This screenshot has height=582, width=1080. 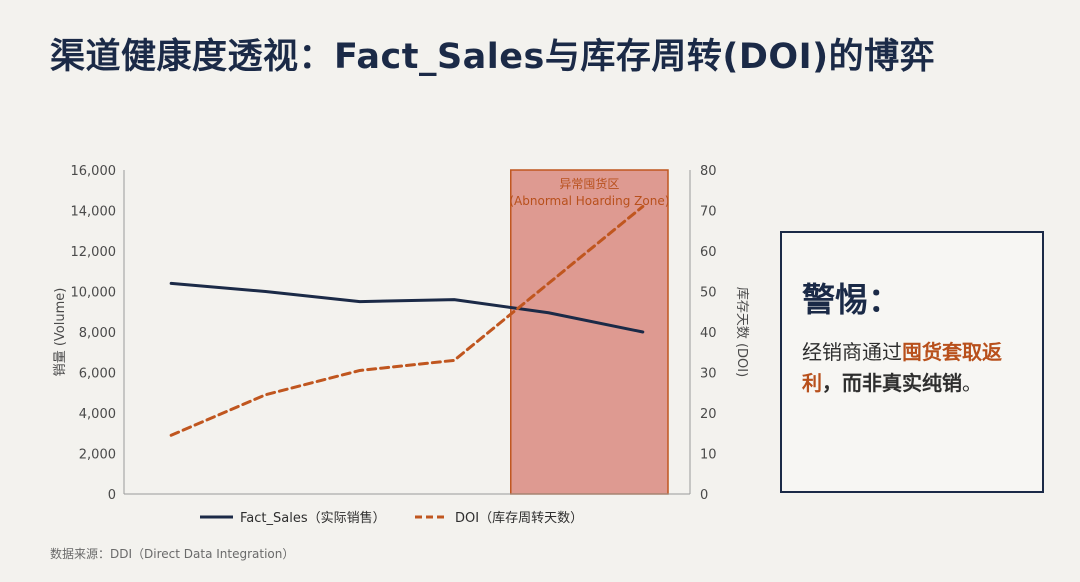 I want to click on y-tick-label-left: 14,000, so click(x=94, y=212).